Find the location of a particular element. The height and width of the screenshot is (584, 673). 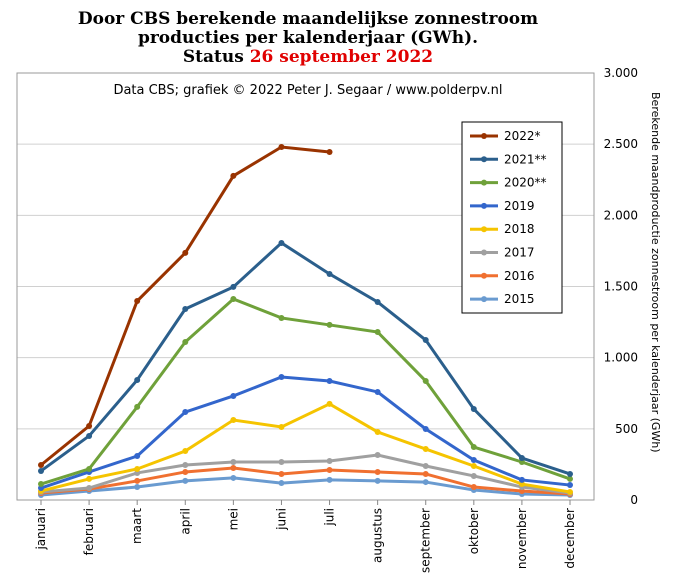

y-tick-label: 2.000 is located at coordinates (621, 215).